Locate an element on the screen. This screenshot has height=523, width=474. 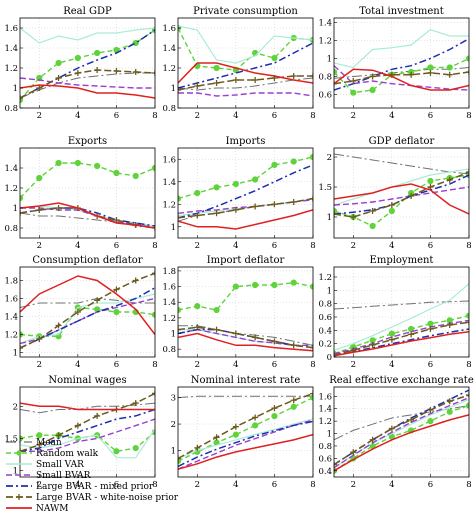
panel-10: Nominal interest rate 2 4 6 8 1 2 3 is located at coordinates (243, 432).